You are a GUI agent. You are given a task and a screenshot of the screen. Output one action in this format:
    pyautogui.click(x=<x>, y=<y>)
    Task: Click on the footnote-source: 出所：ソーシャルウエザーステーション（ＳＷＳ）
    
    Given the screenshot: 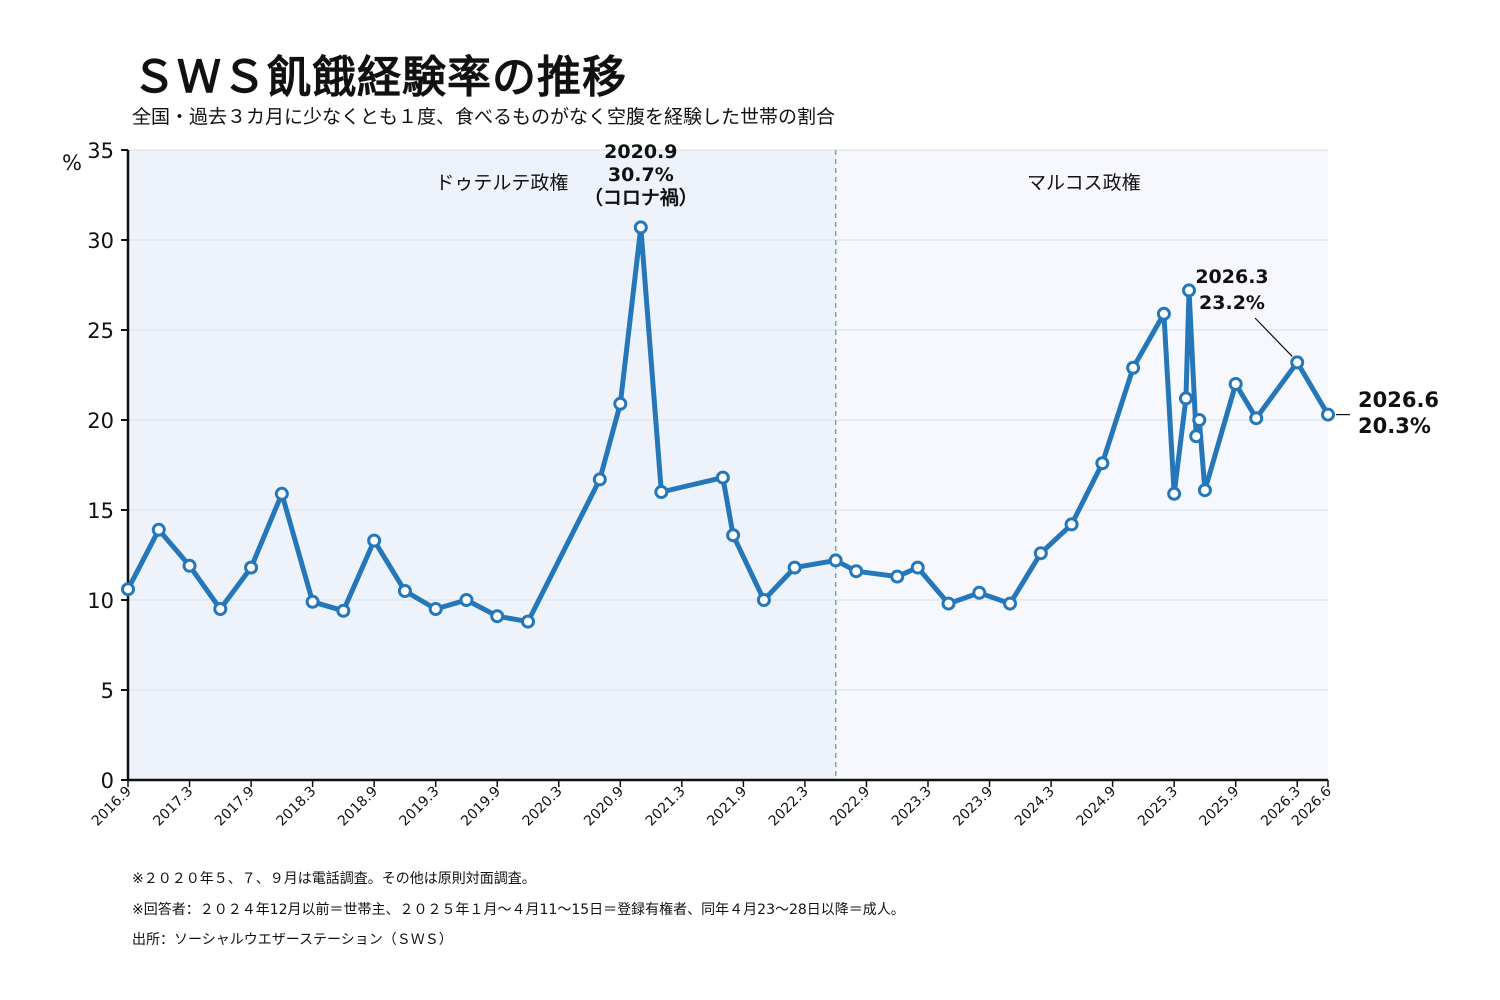 What is the action you would take?
    pyautogui.click(x=292, y=940)
    